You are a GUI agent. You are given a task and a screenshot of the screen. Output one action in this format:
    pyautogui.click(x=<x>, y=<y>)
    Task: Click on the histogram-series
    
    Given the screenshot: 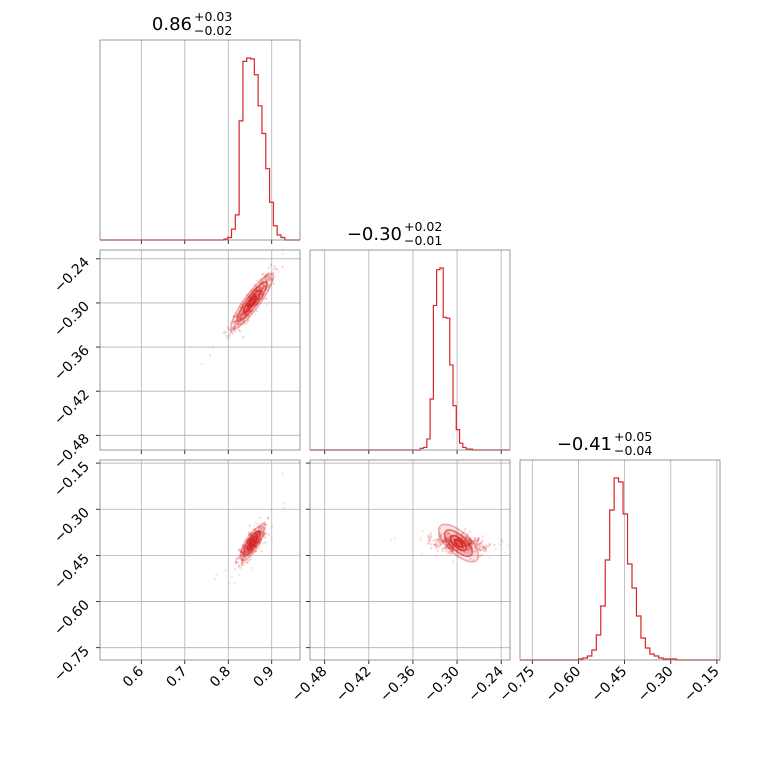 What is the action you would take?
    pyautogui.click(x=620, y=569)
    